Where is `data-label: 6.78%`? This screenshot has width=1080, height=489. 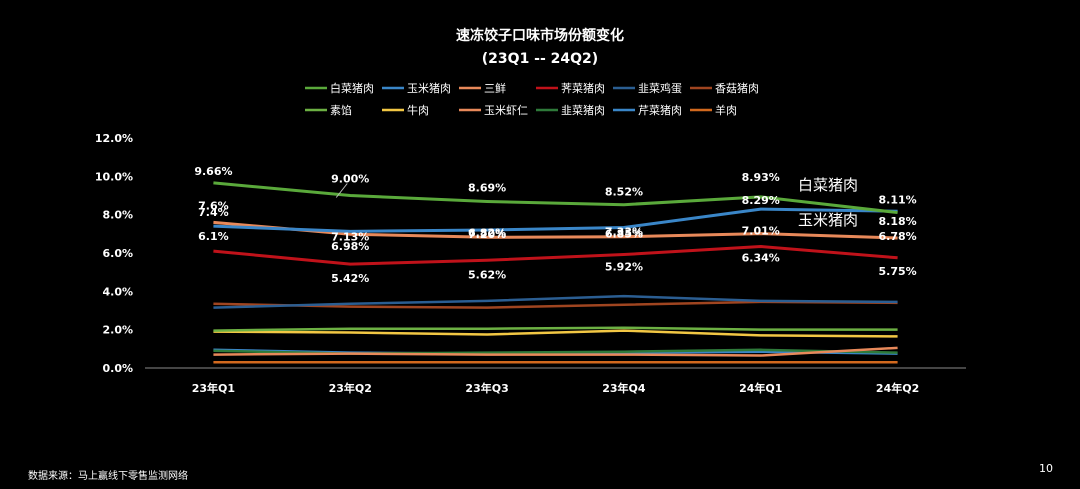 data-label: 6.78% is located at coordinates (897, 236).